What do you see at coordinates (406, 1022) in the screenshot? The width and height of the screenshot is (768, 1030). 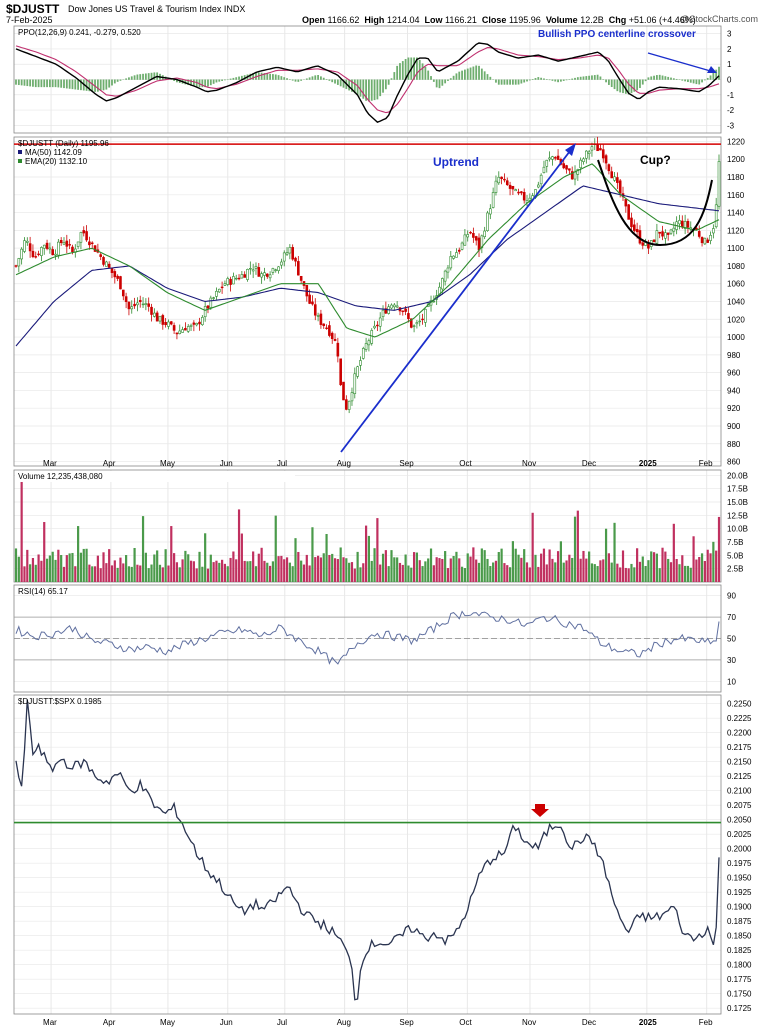 I see `x-tick-label-bottom: Sep` at bounding box center [406, 1022].